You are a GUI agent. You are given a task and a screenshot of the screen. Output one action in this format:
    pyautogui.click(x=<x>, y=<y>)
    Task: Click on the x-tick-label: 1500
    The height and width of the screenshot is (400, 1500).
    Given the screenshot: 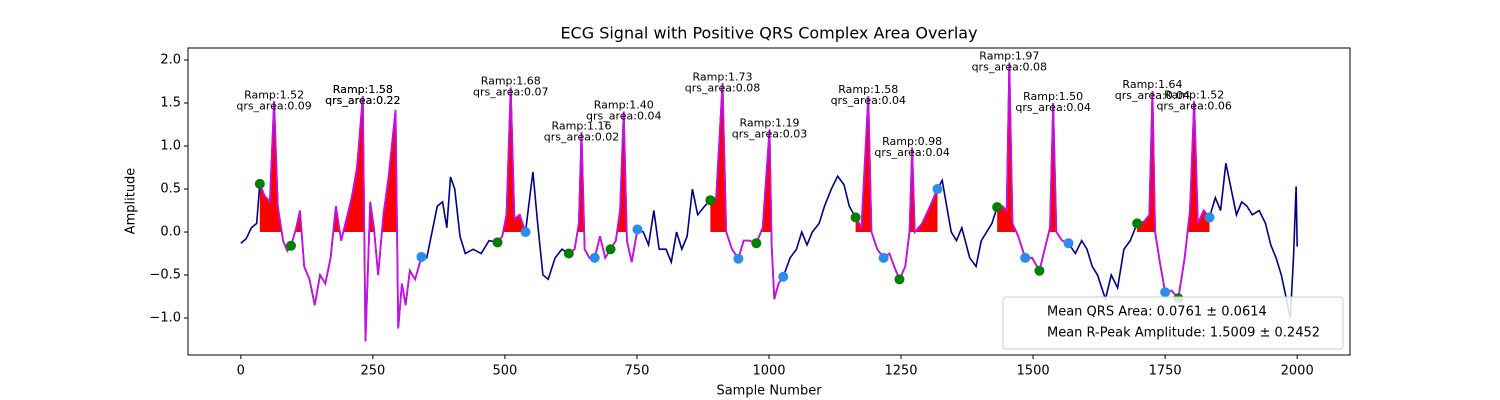 What is the action you would take?
    pyautogui.click(x=1033, y=371)
    